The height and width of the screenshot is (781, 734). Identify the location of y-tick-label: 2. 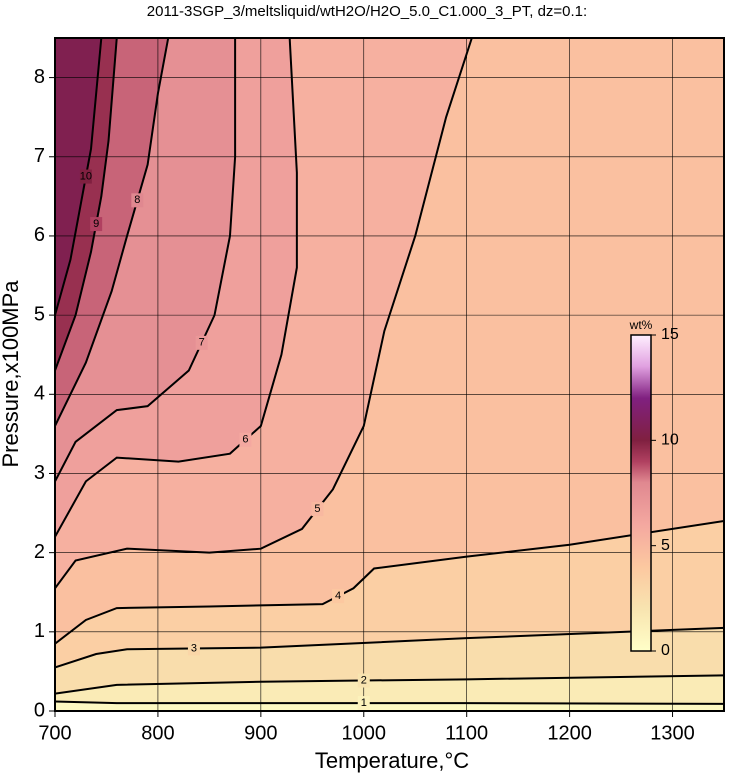
(39, 552).